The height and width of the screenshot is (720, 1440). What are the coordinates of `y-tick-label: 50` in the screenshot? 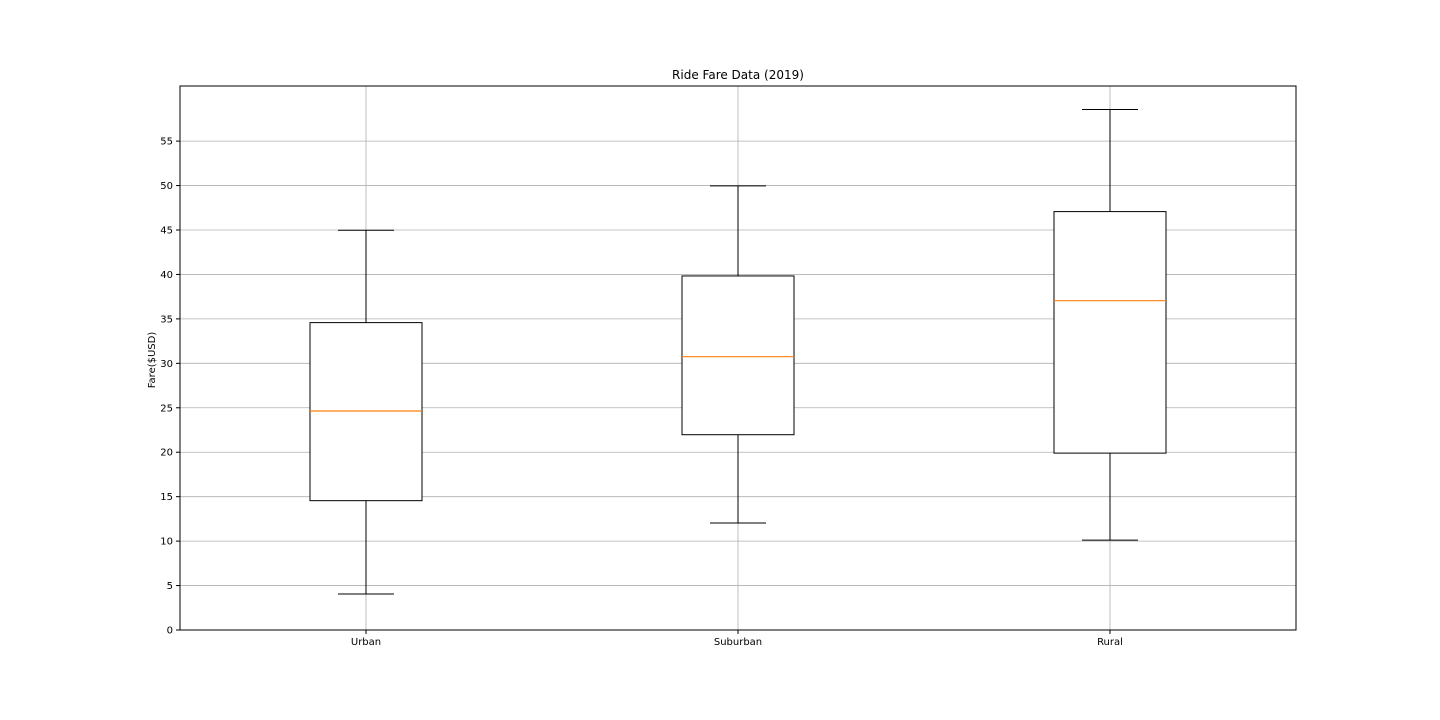 It's located at (166, 186).